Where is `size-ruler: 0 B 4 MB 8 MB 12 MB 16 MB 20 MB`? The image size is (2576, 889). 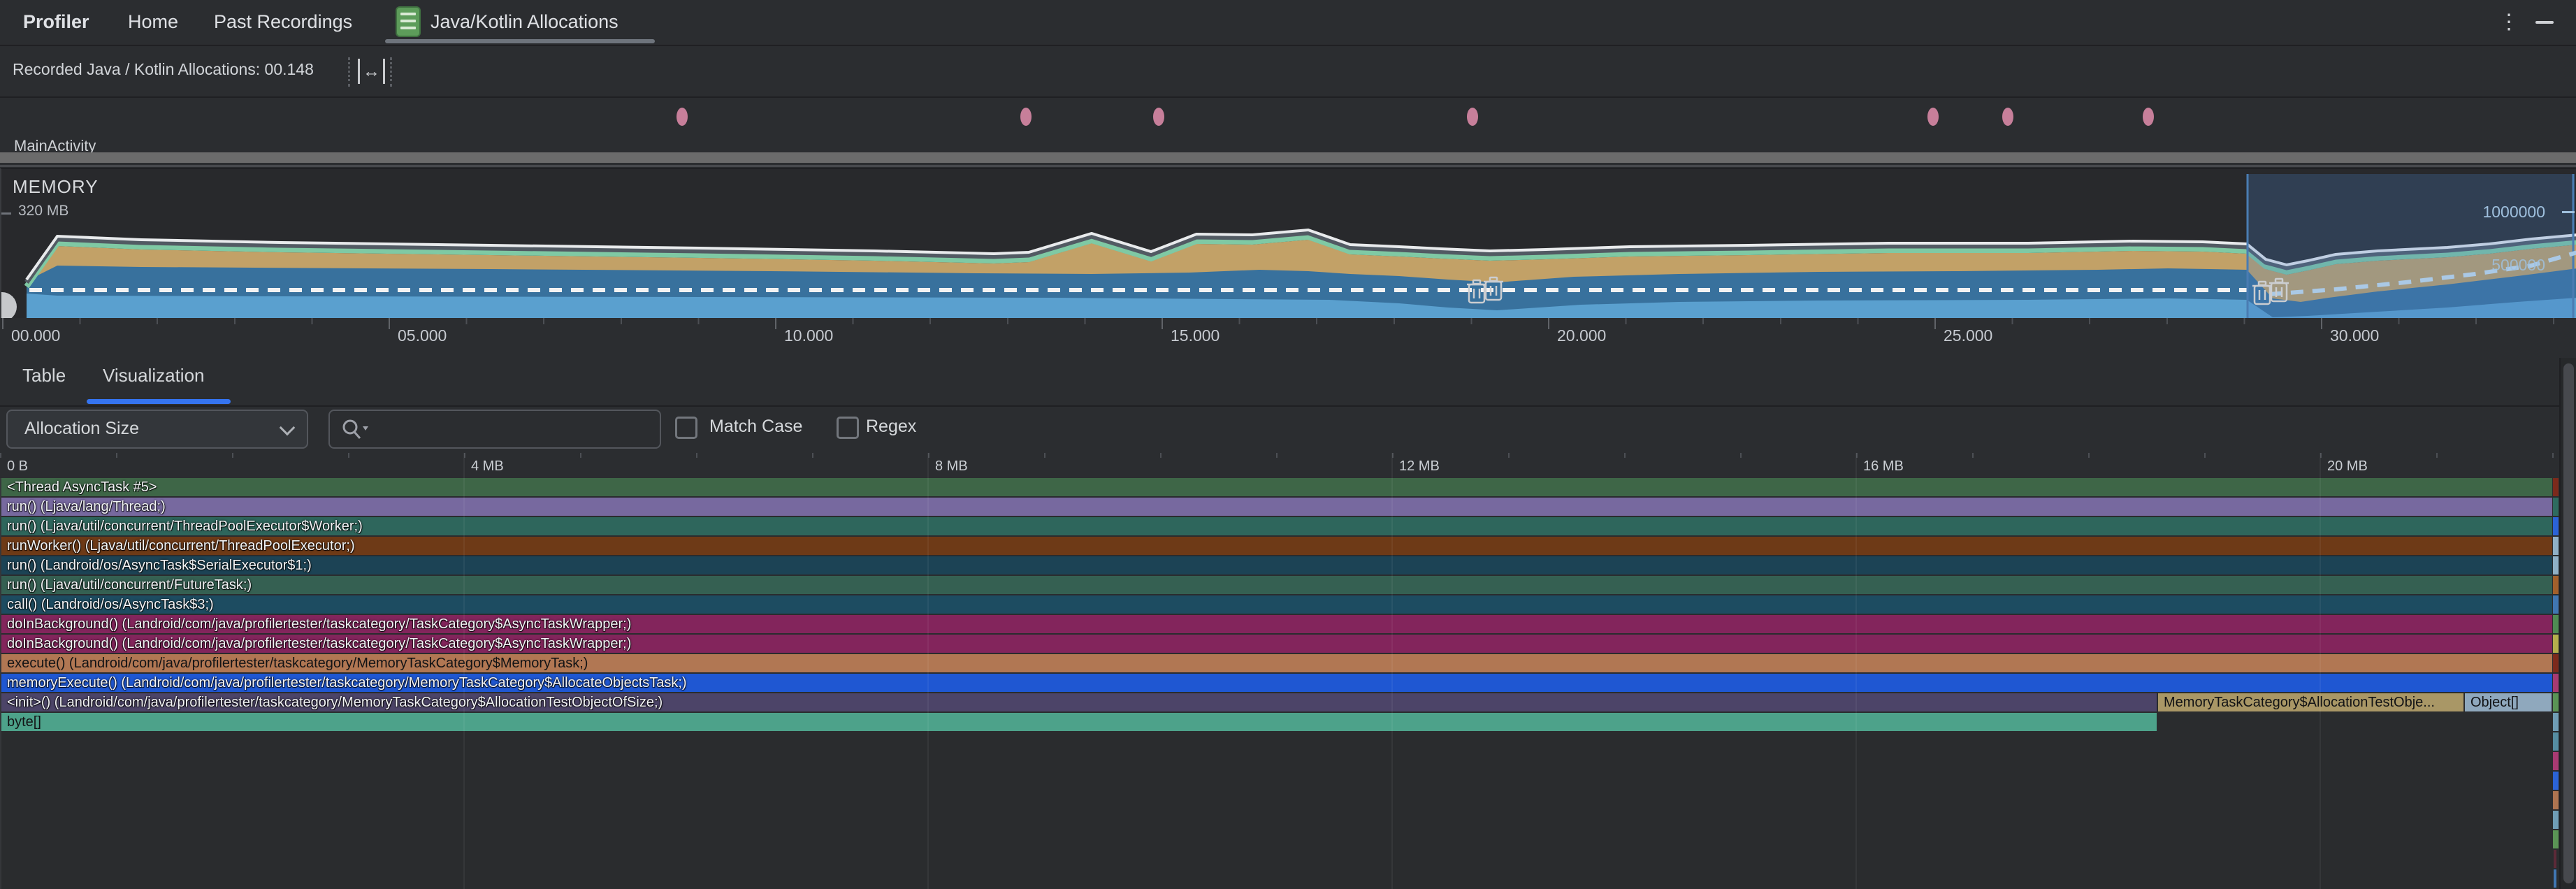
size-ruler: 0 B 4 MB 8 MB 12 MB 16 MB 20 MB is located at coordinates (1288, 465).